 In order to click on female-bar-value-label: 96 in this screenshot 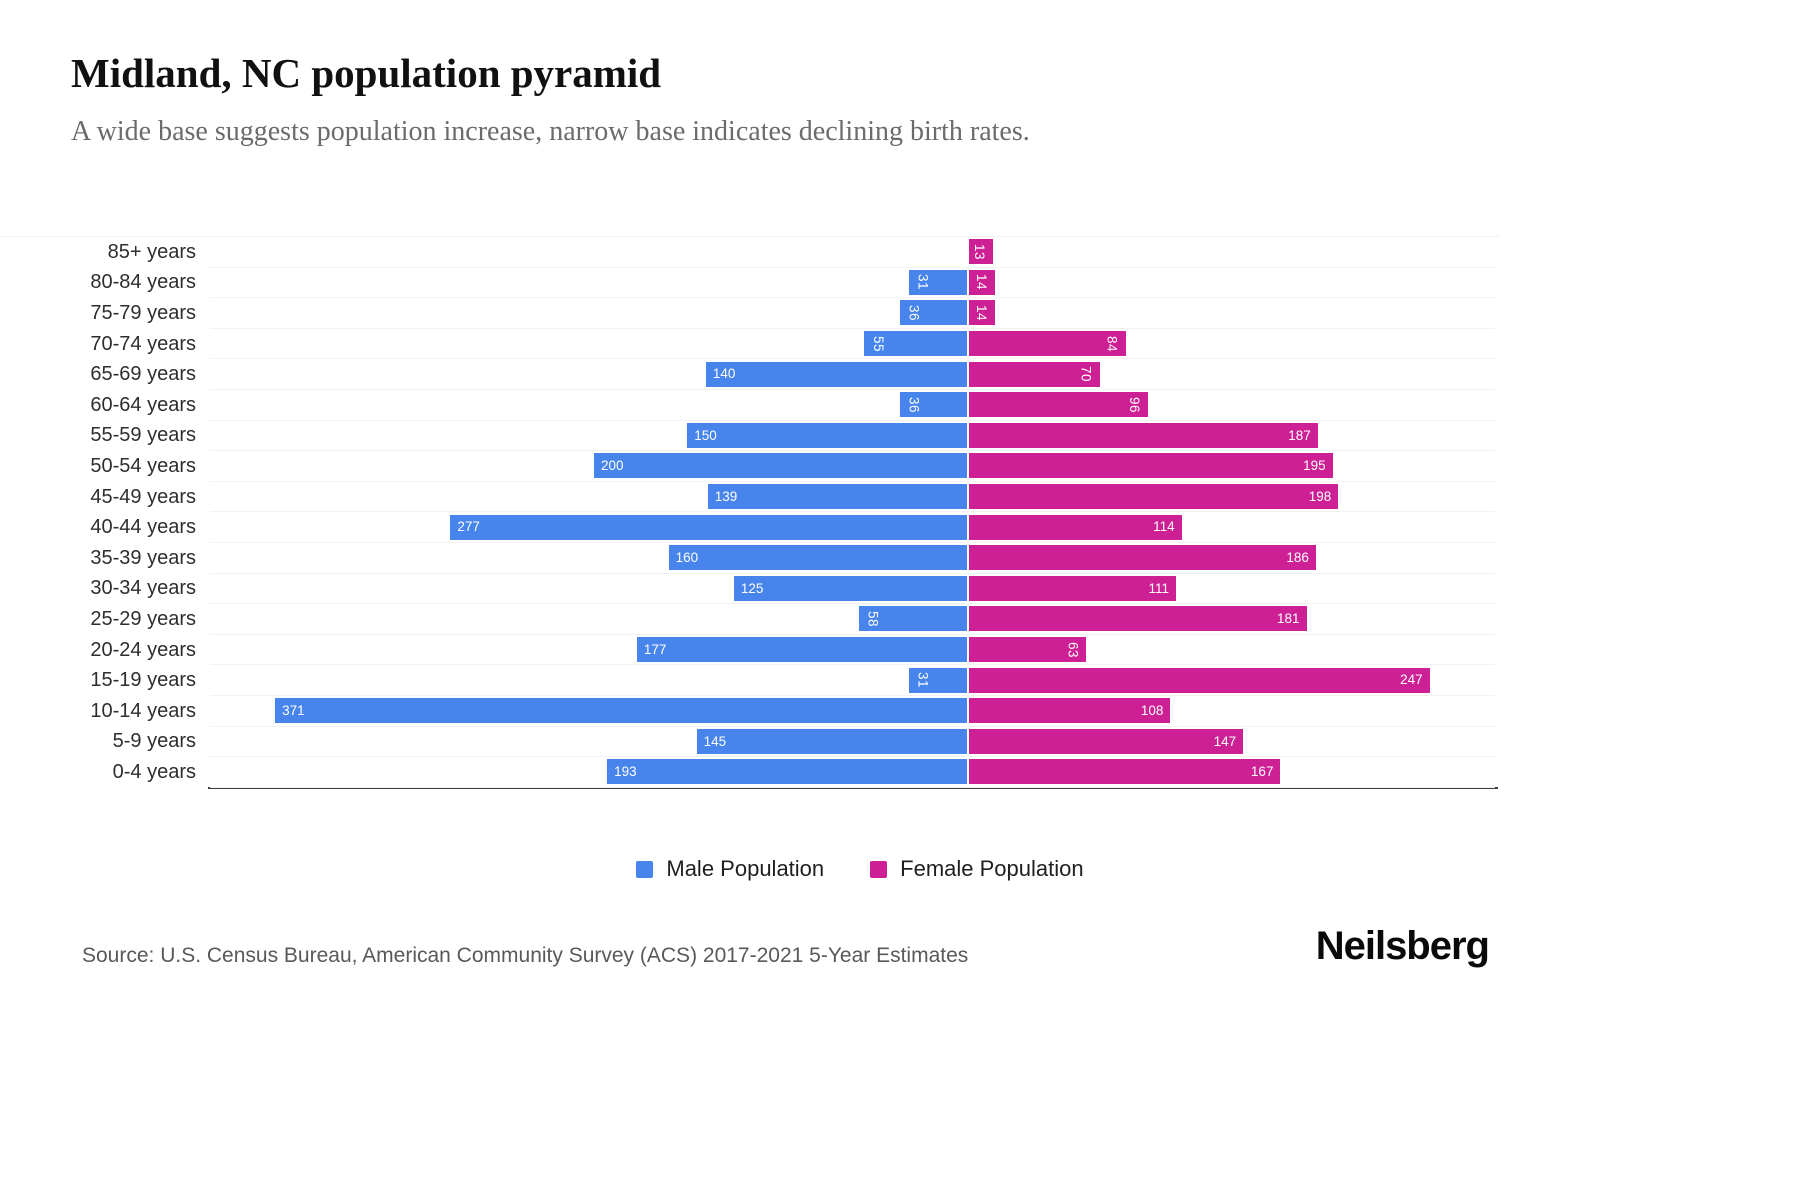, I will do `click(1135, 404)`.